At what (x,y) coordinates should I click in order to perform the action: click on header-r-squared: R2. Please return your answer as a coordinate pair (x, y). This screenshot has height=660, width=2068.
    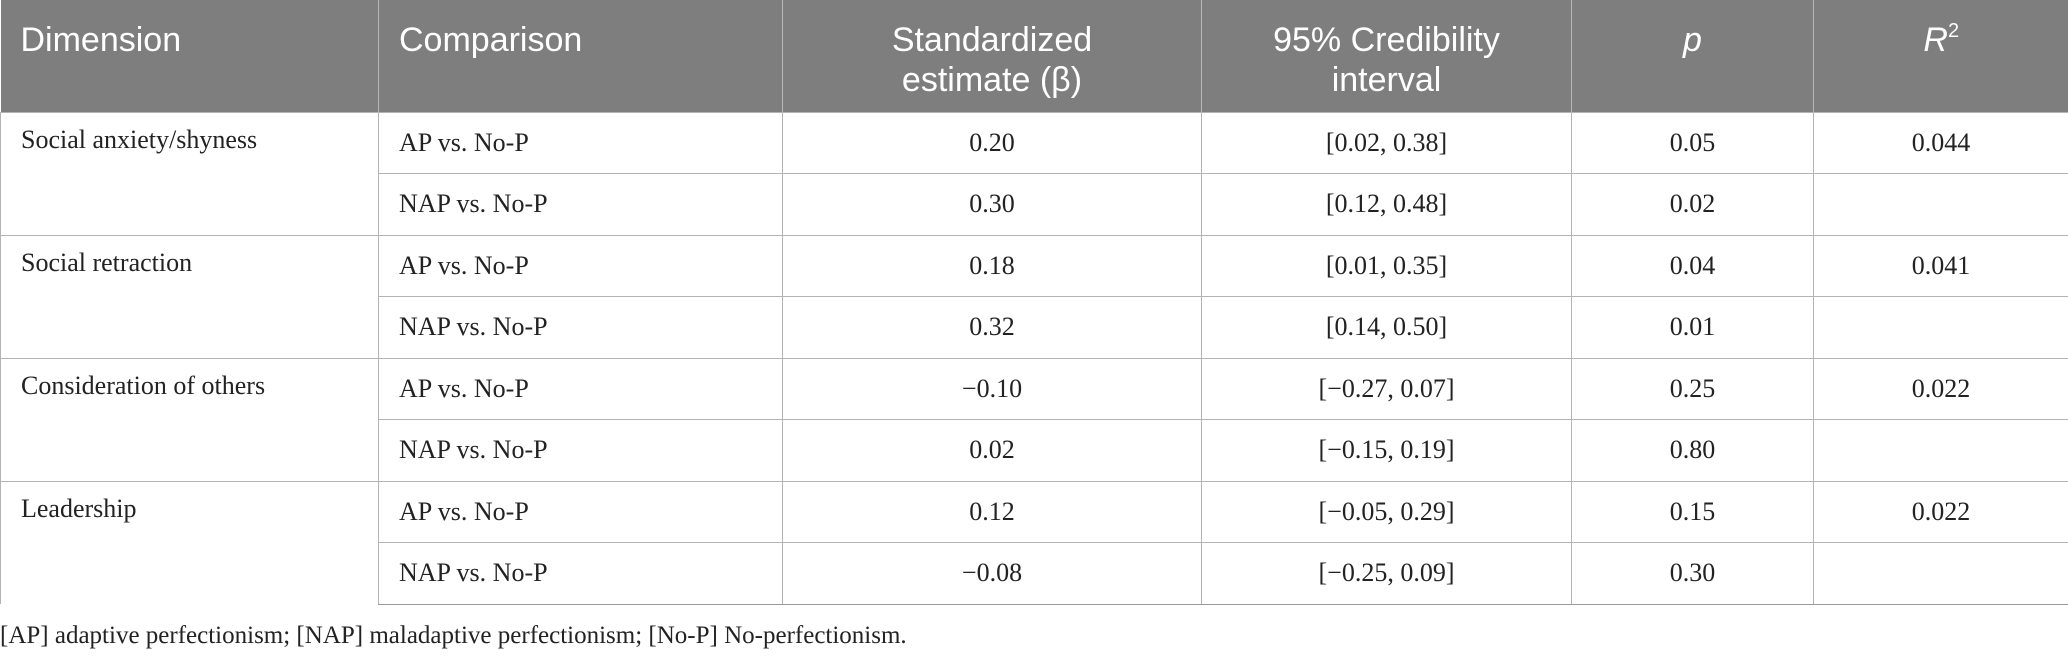
    Looking at the image, I should click on (1940, 56).